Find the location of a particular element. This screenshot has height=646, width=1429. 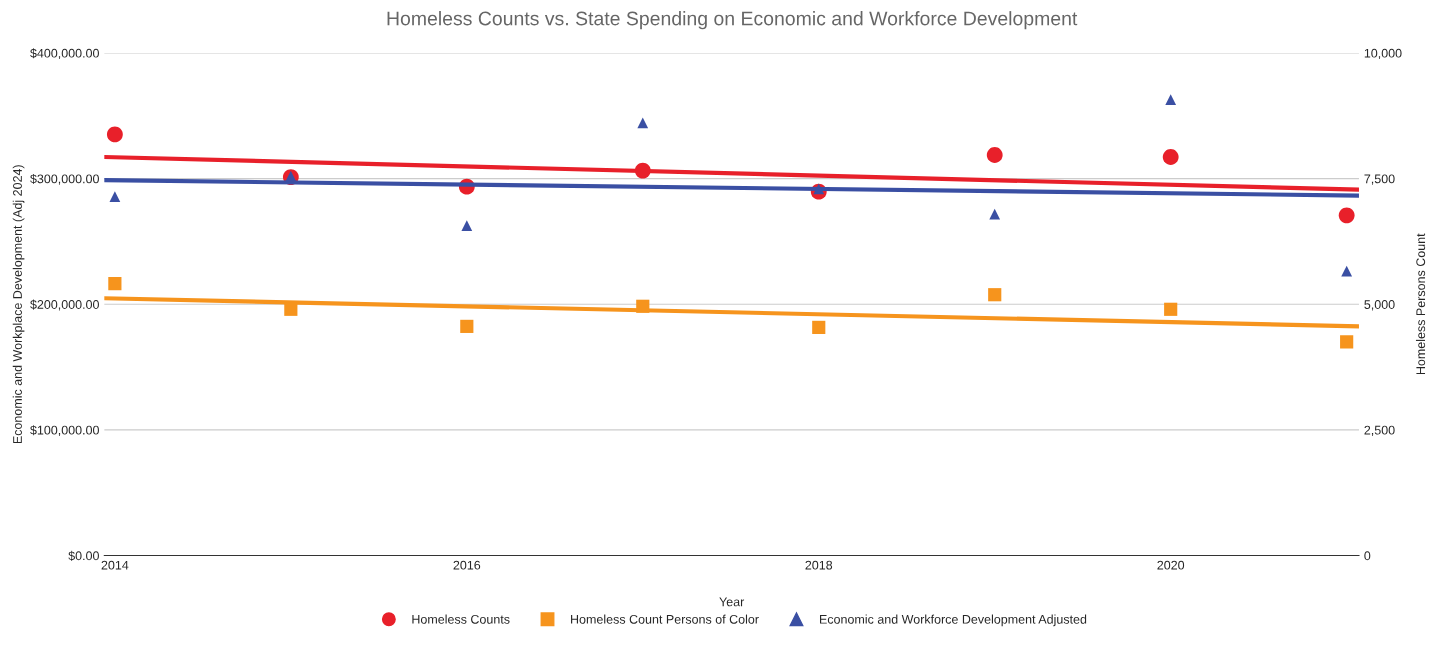

legend-label: Homeless Count Persons of Color is located at coordinates (665, 619).